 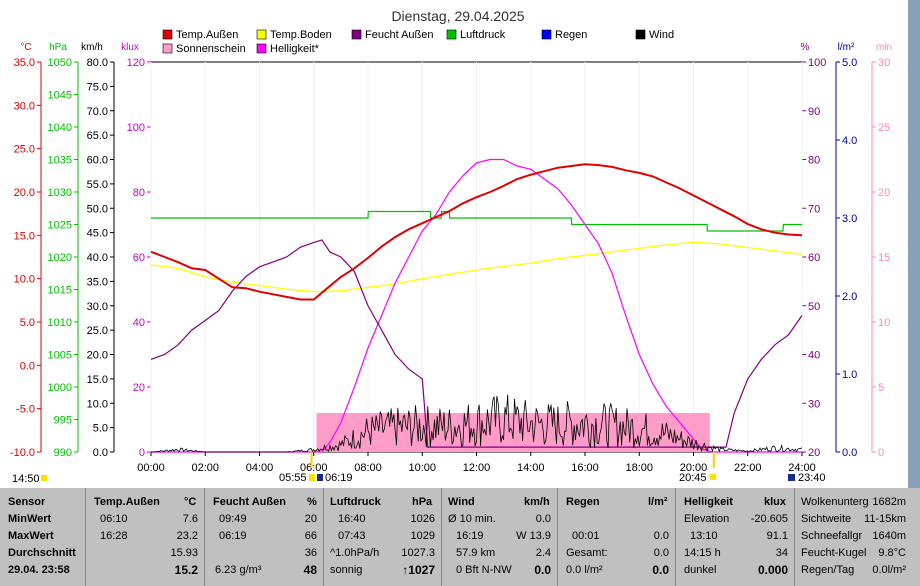 What do you see at coordinates (27, 502) in the screenshot?
I see `sensor-header: Sensor` at bounding box center [27, 502].